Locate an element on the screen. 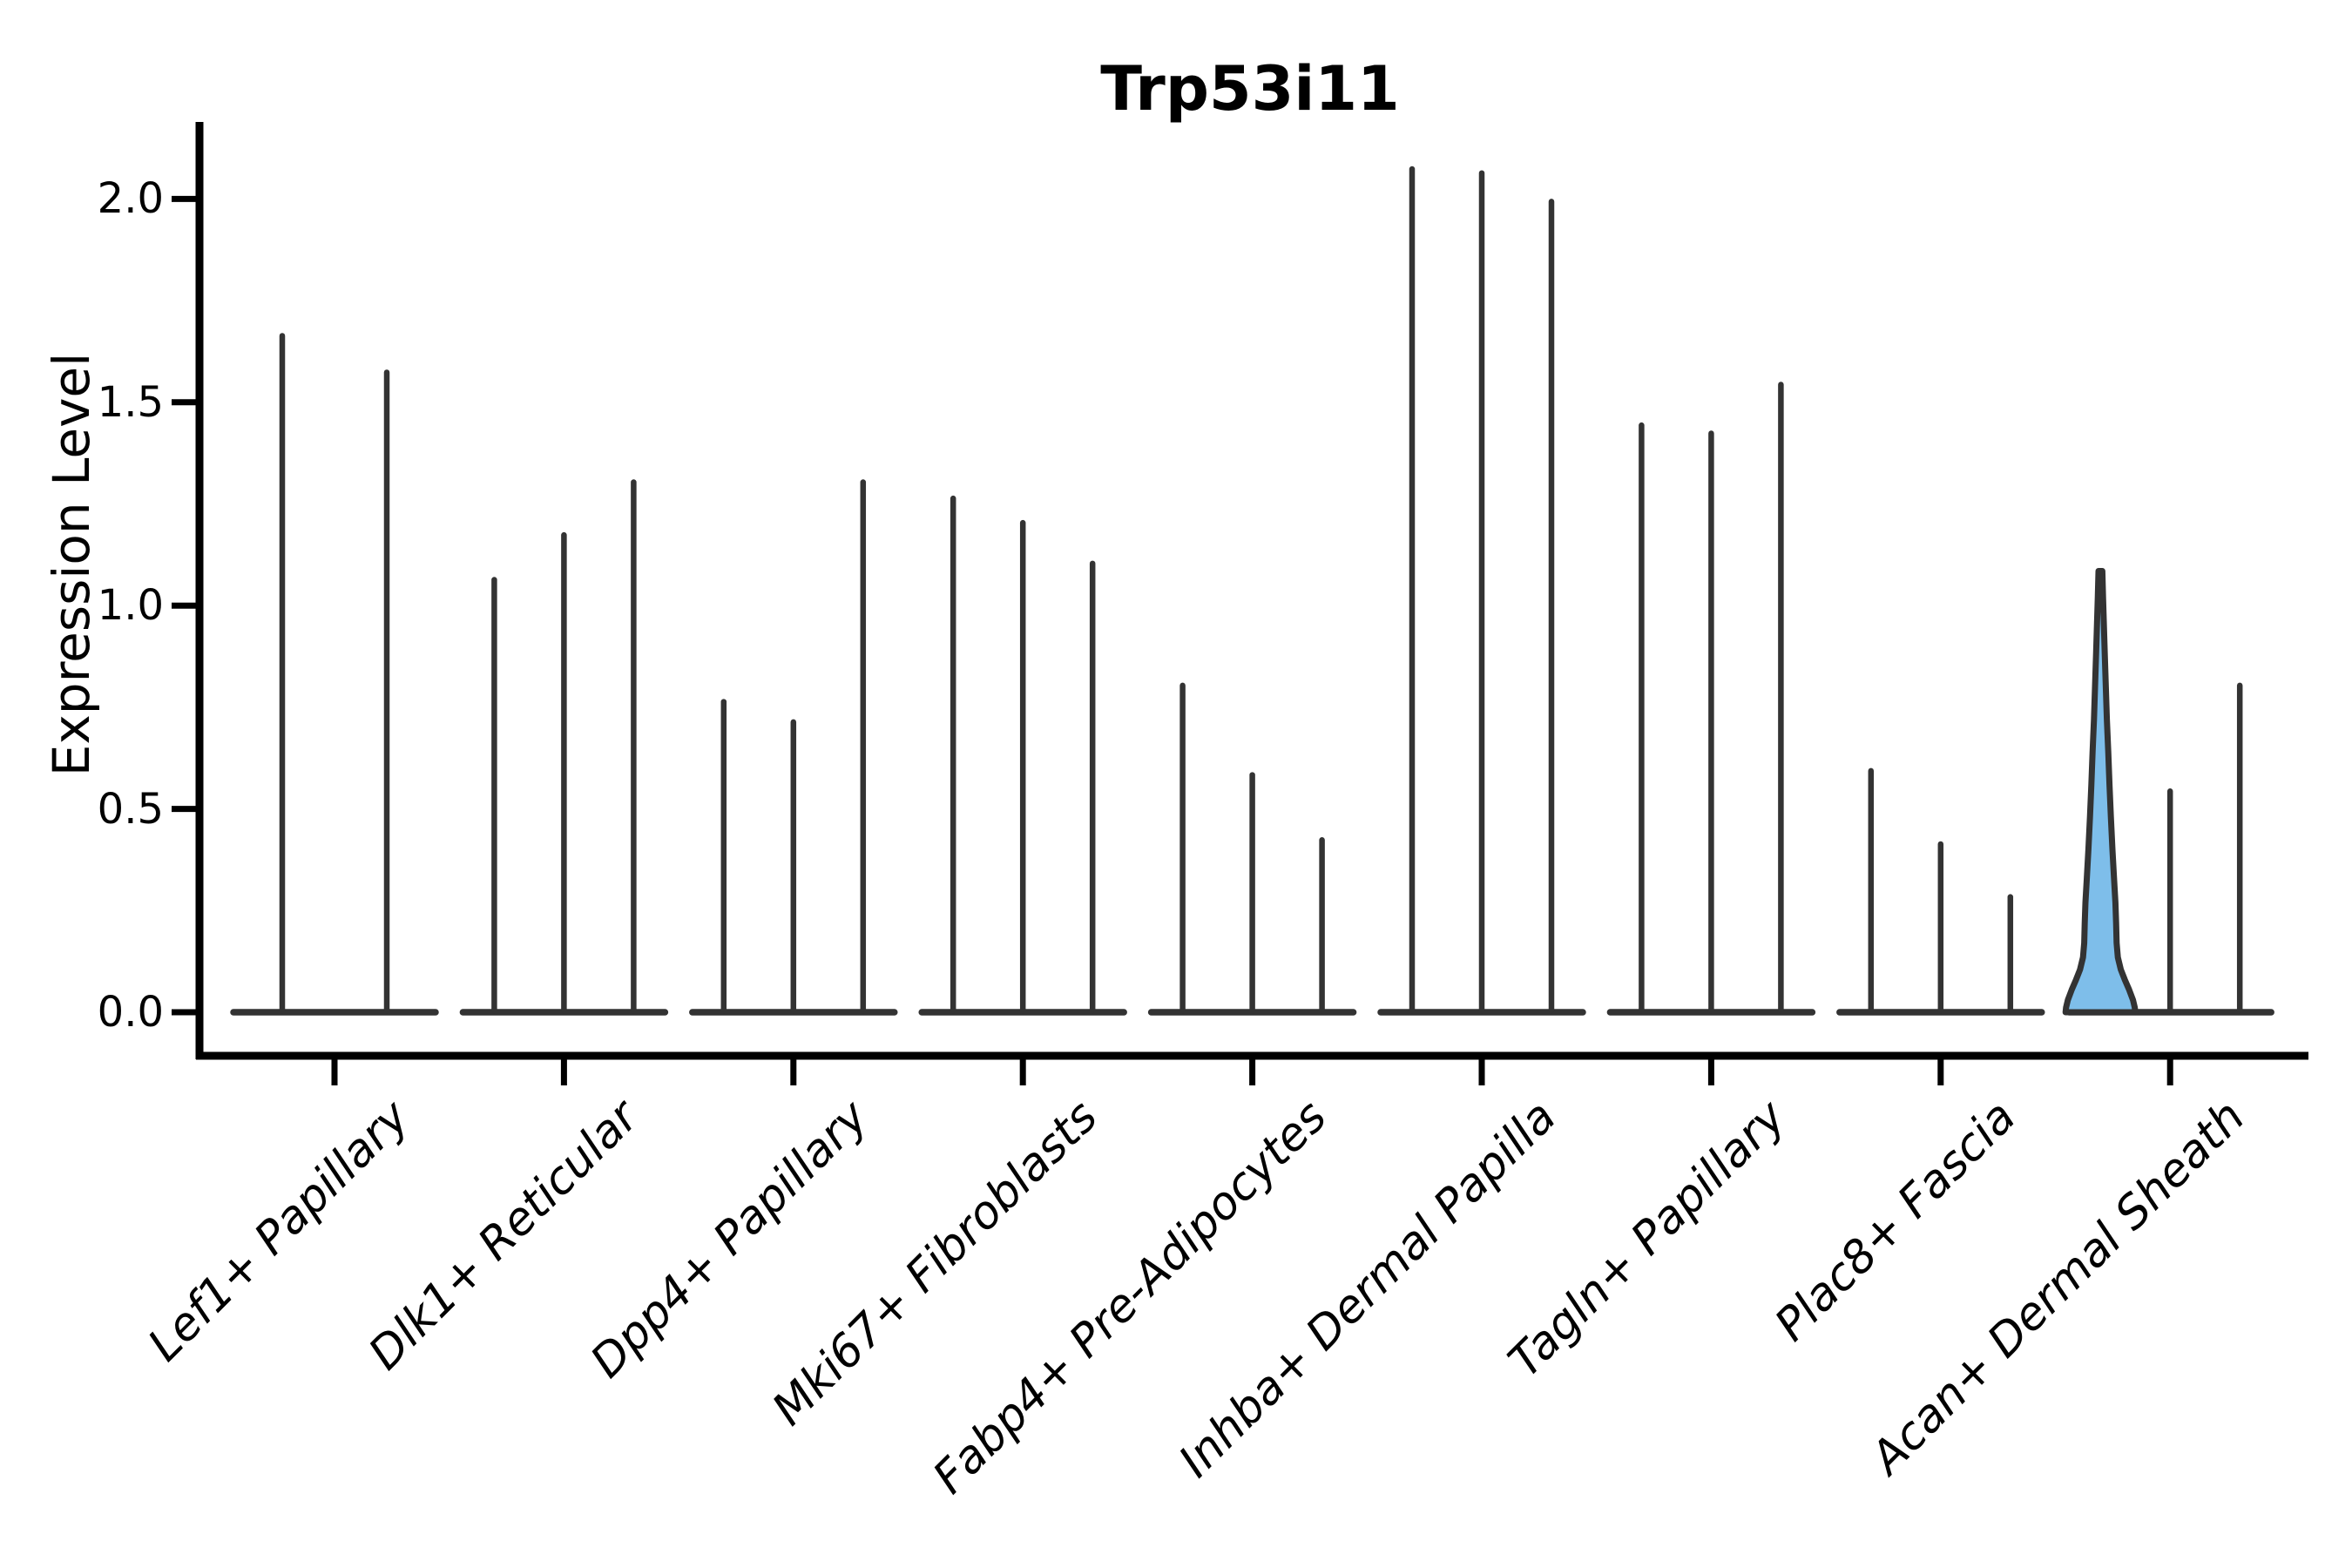  y-tick-label: 1.0 is located at coordinates (130, 606).